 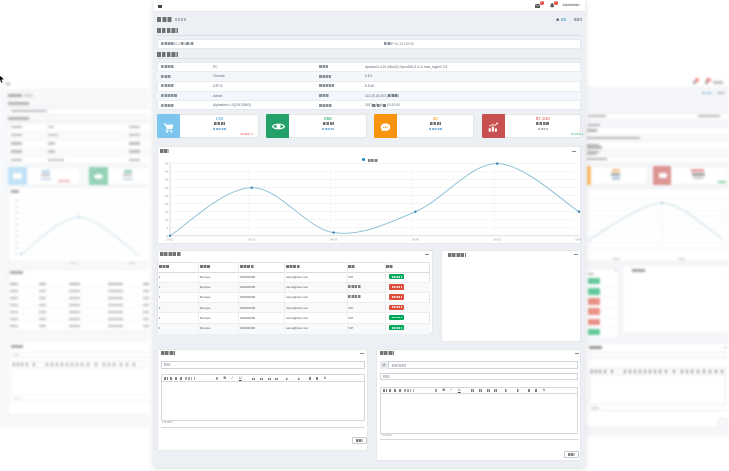 What do you see at coordinates (170, 240) in the screenshot?
I see `svg-text: 06-01` at bounding box center [170, 240].